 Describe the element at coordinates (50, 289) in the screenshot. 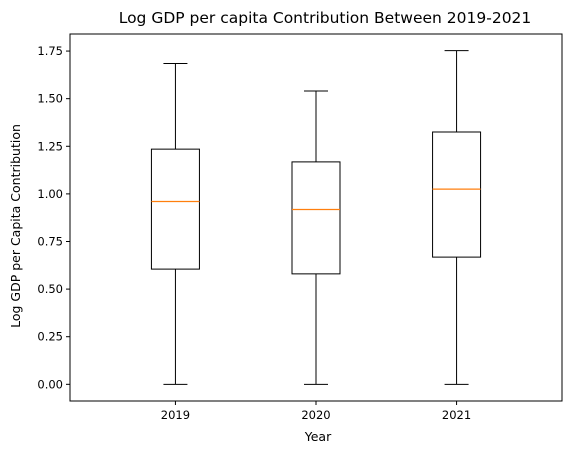

I see `y-tick-label: 0.50` at that location.